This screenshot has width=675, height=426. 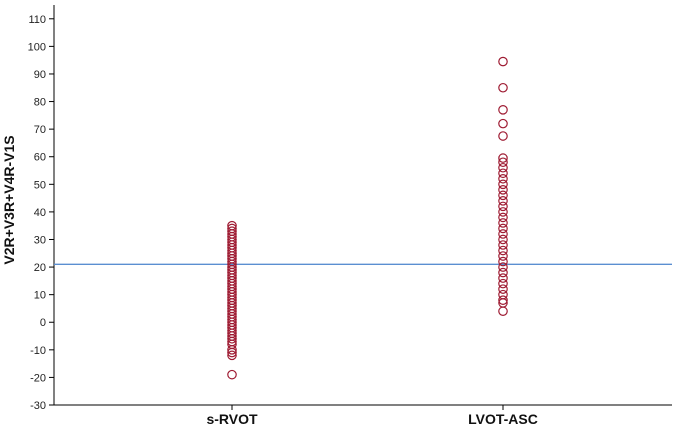 What do you see at coordinates (40, 268) in the screenshot?
I see `y-tick-label: 20` at bounding box center [40, 268].